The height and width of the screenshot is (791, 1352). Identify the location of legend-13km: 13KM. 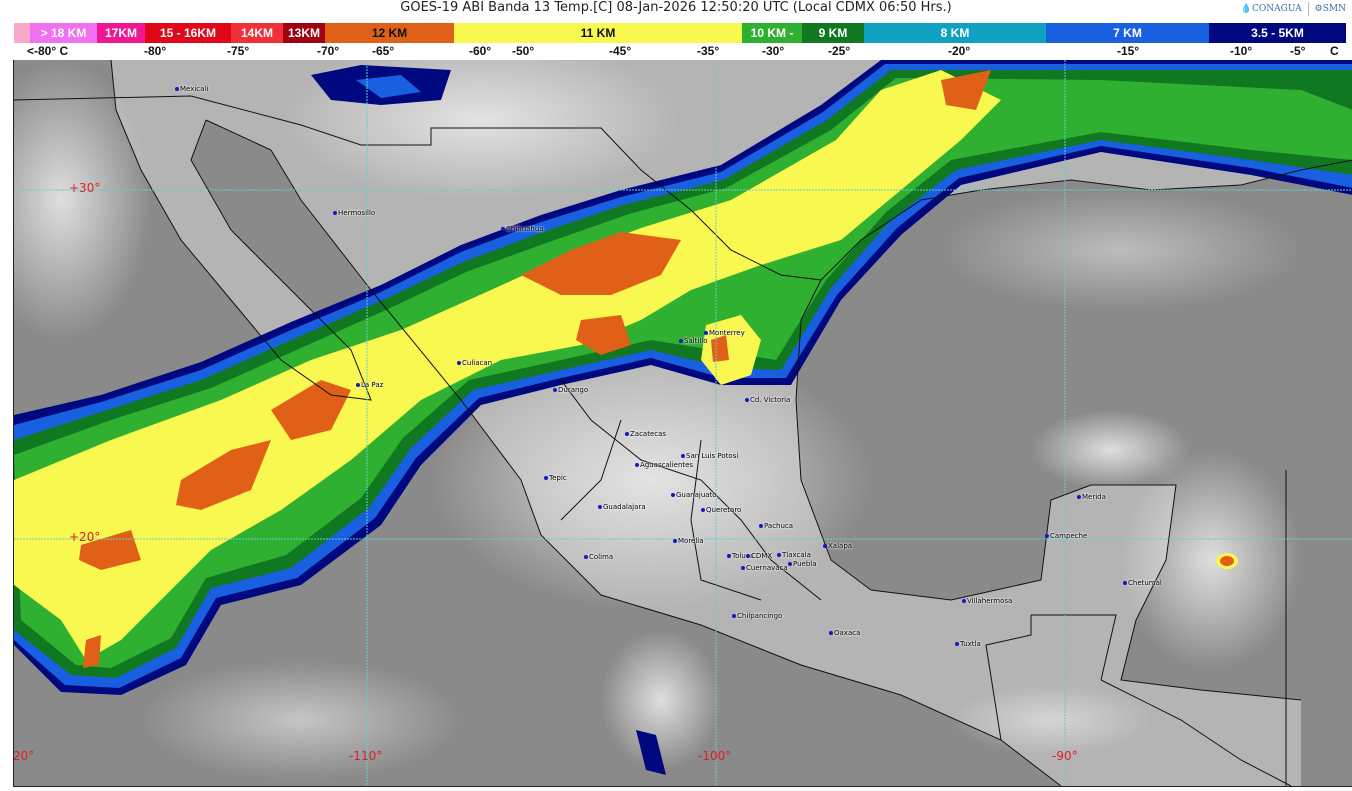
(304, 33).